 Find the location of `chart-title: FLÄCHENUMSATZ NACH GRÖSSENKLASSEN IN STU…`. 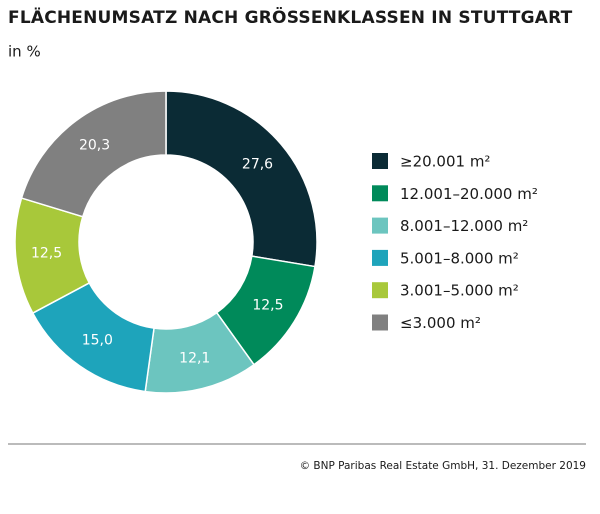

chart-title: FLÄCHENUMSATZ NACH GRÖSSENKLASSEN IN STU… is located at coordinates (290, 17).